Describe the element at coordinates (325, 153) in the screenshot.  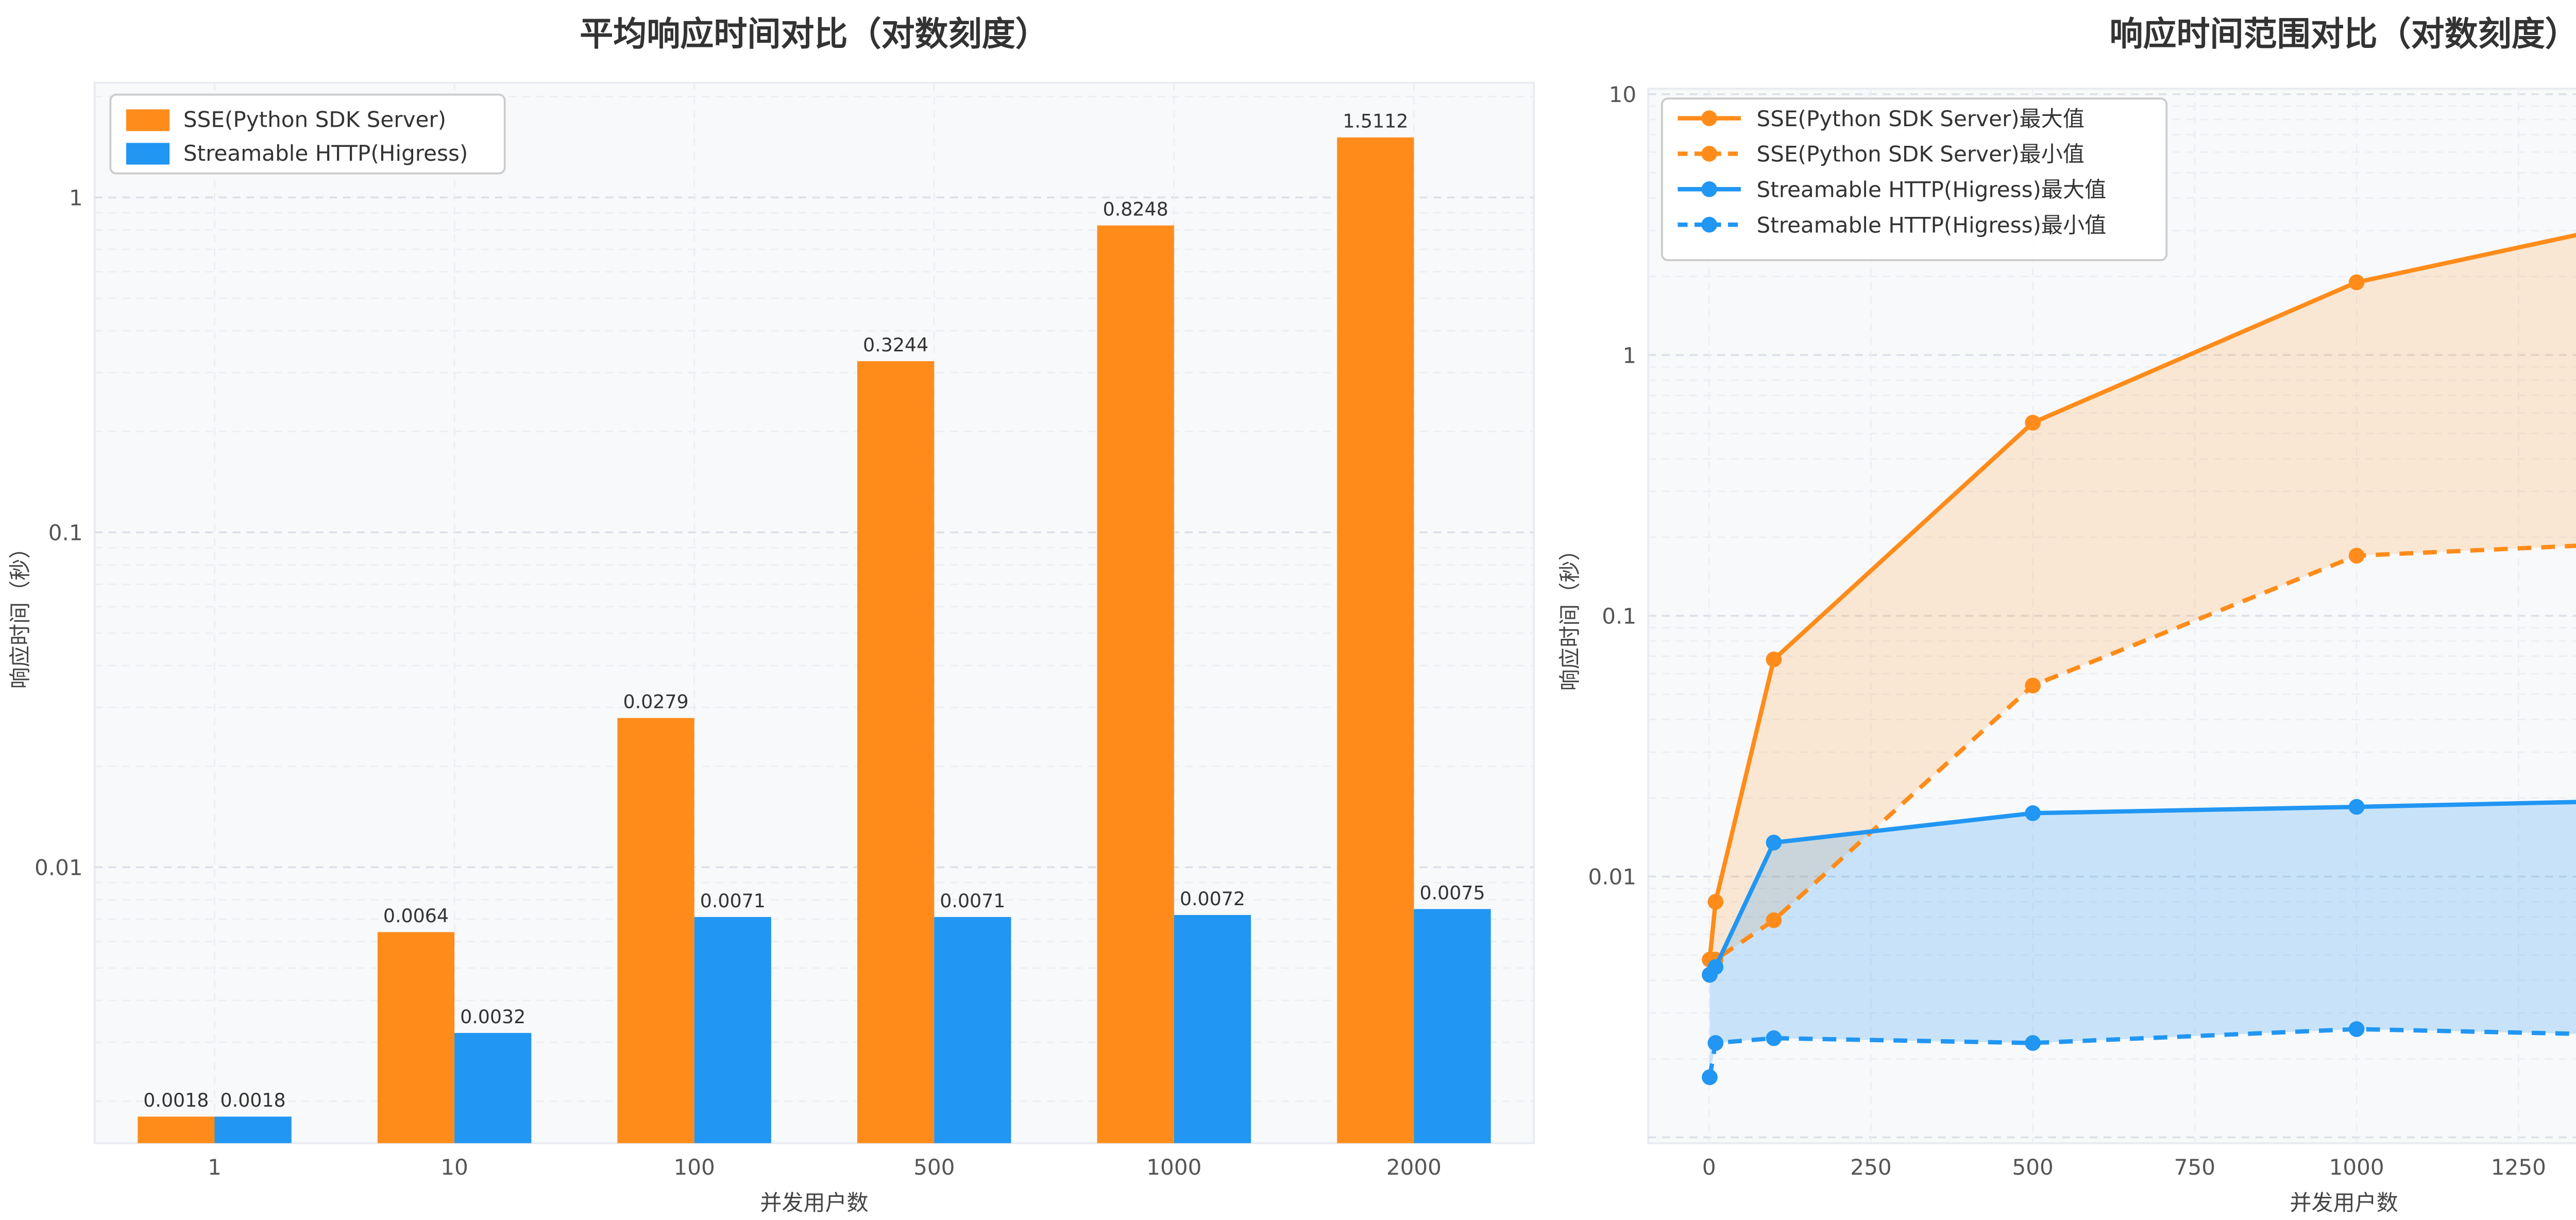
I see `legend-label-higress: Streamable HTTP(Higress)` at that location.